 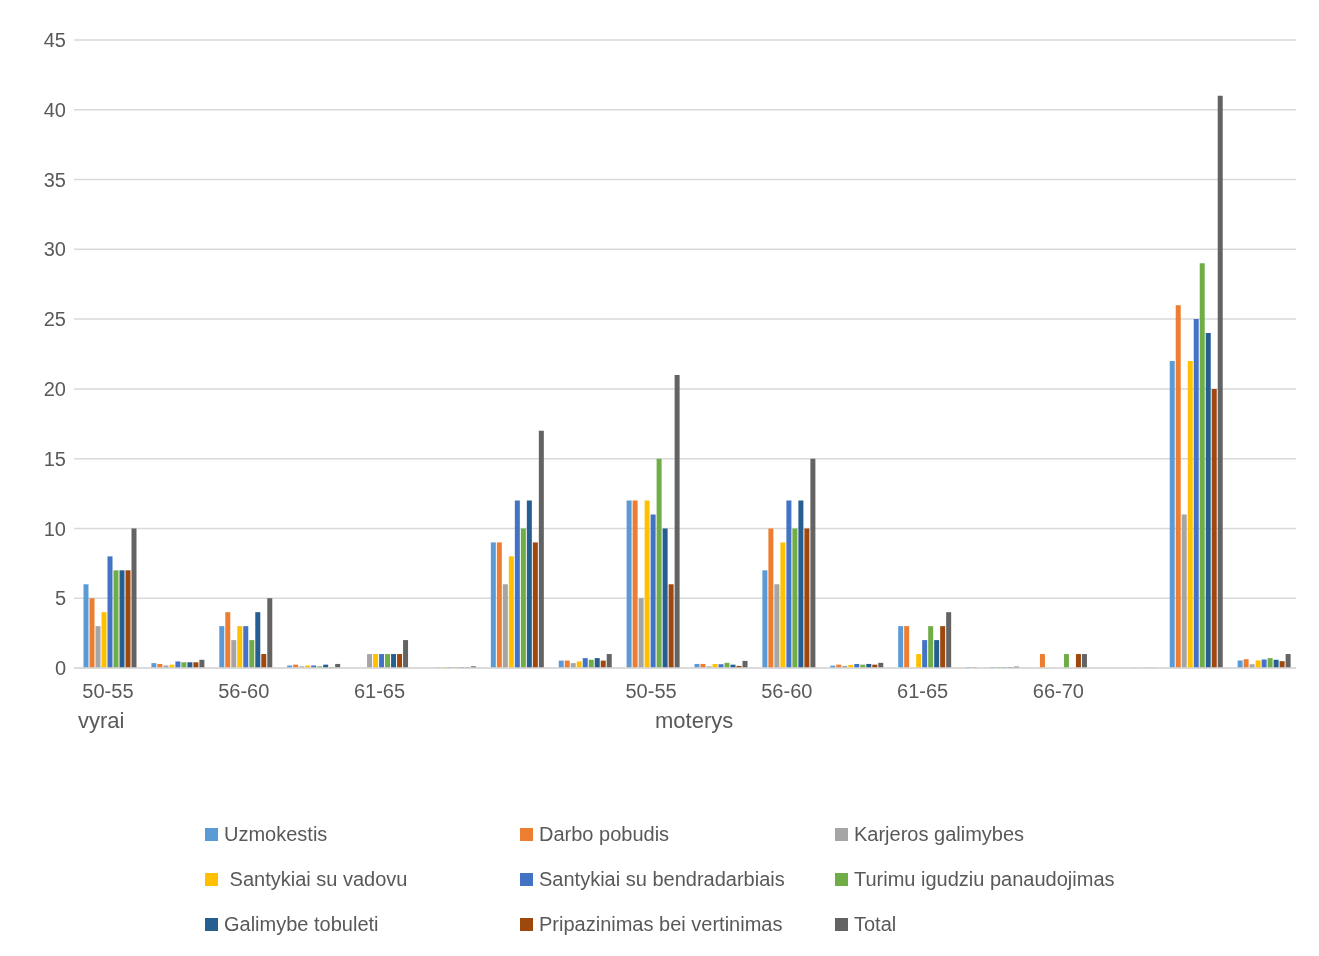 What do you see at coordinates (301, 924) in the screenshot?
I see `legend-label: Galimybe tobuleti` at bounding box center [301, 924].